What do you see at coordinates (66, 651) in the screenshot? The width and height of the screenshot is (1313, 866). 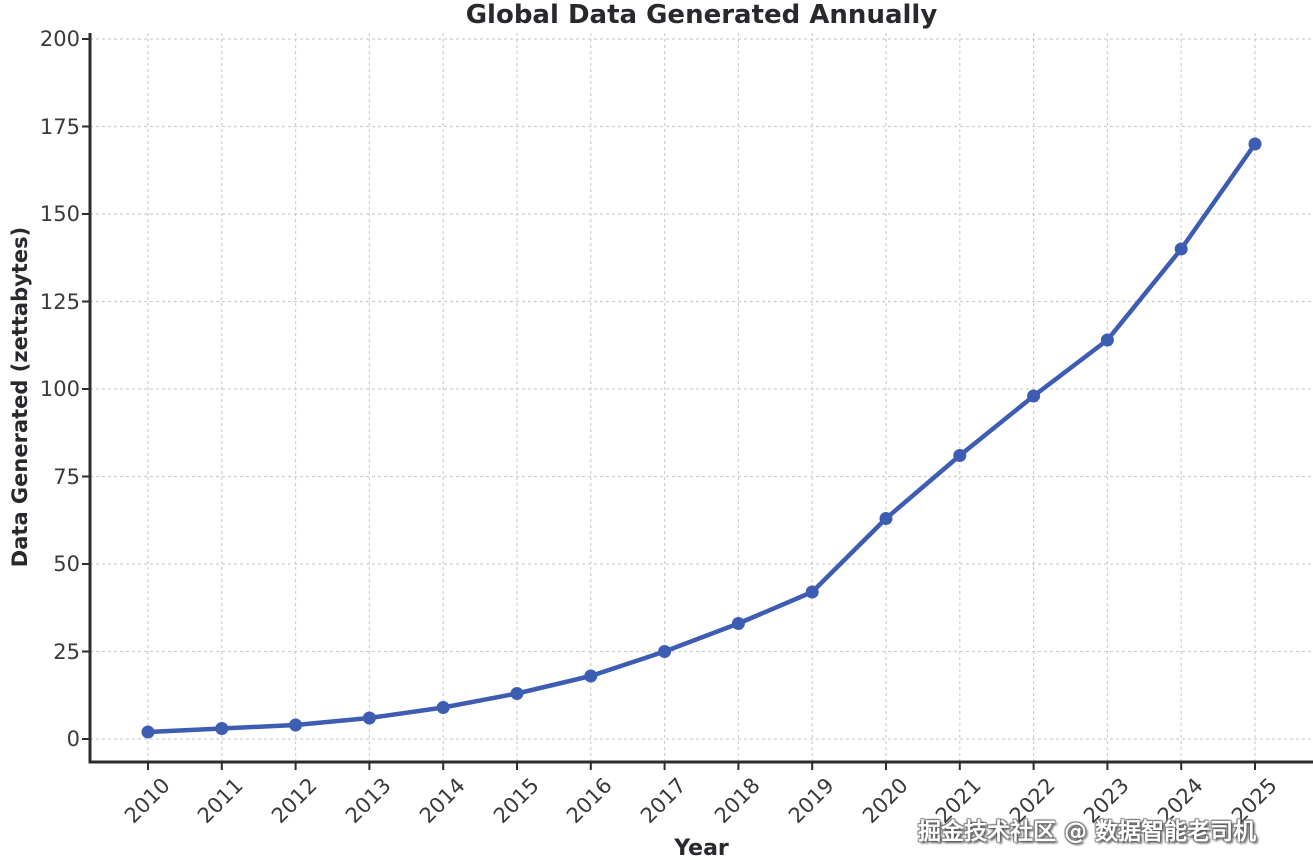 I see `y-tick-label: 25` at bounding box center [66, 651].